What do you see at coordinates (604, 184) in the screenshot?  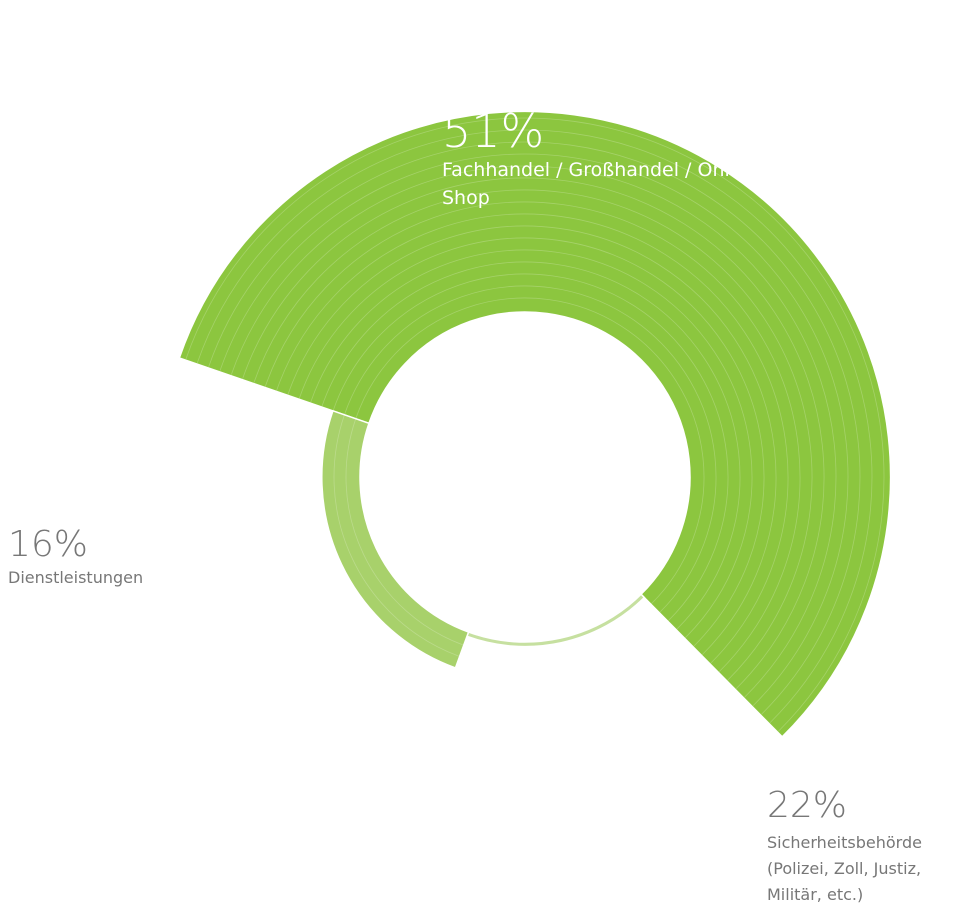 I see `slice-name-fachhandel: Fachhandel / Großhandel / Online-Shop` at bounding box center [604, 184].